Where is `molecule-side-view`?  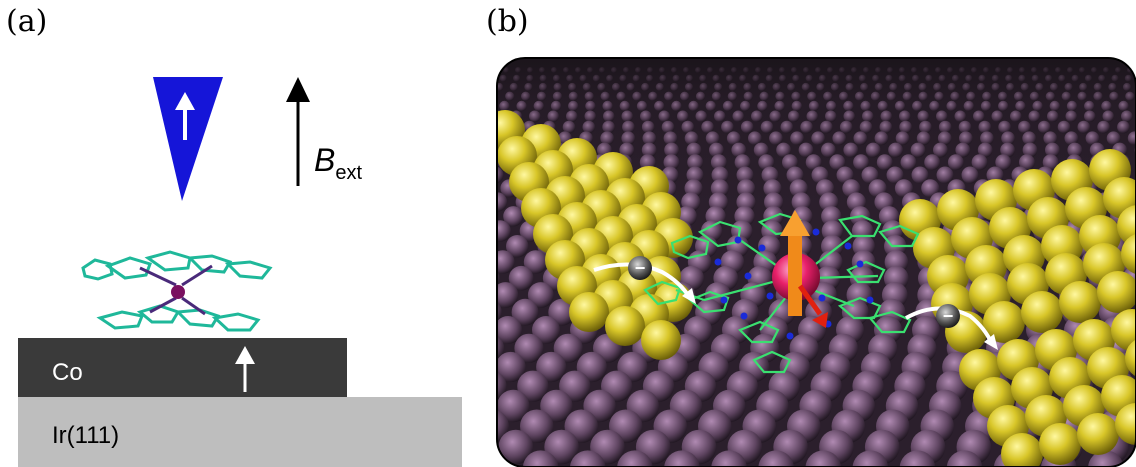
molecule-side-view is located at coordinates (177, 291).